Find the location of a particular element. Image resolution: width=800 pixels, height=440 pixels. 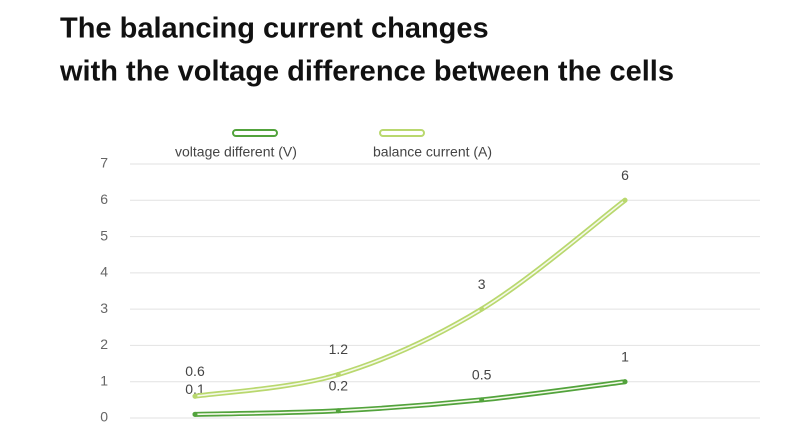

y-tick-label: 1 is located at coordinates (104, 380).